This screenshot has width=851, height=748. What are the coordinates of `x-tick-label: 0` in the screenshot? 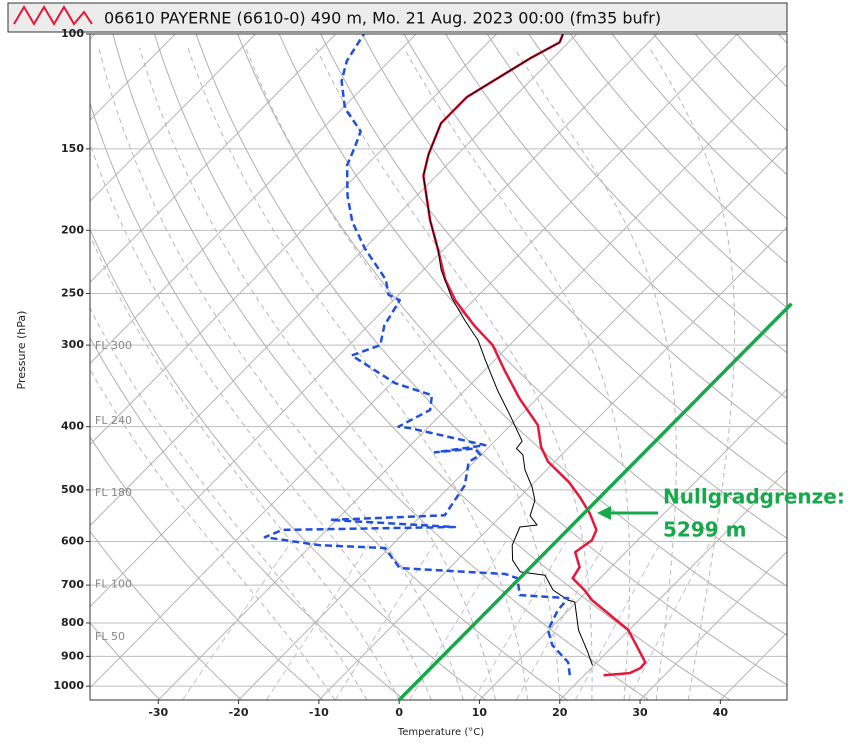 It's located at (399, 712).